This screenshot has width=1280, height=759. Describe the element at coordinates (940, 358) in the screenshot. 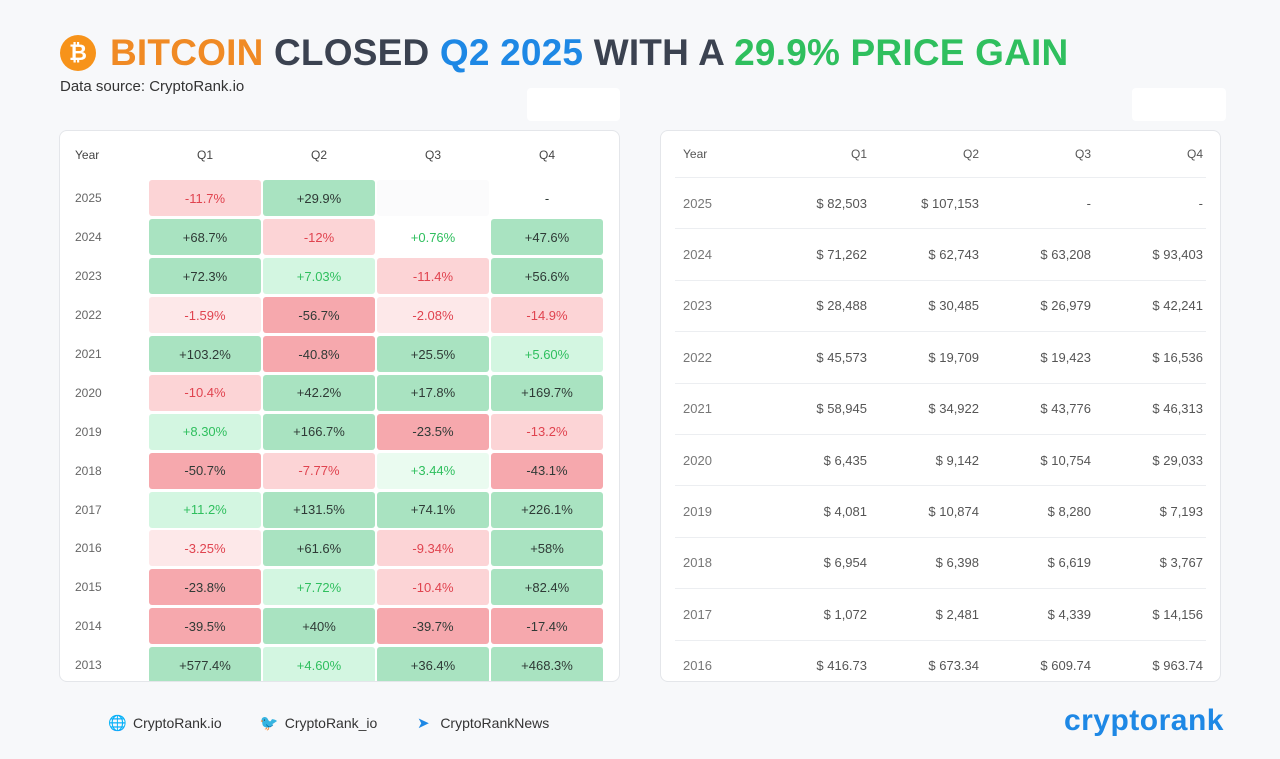

I see `table-row: 2022 $ 45,573 $ 19,709 $ 19,423 $ 16,536` at that location.